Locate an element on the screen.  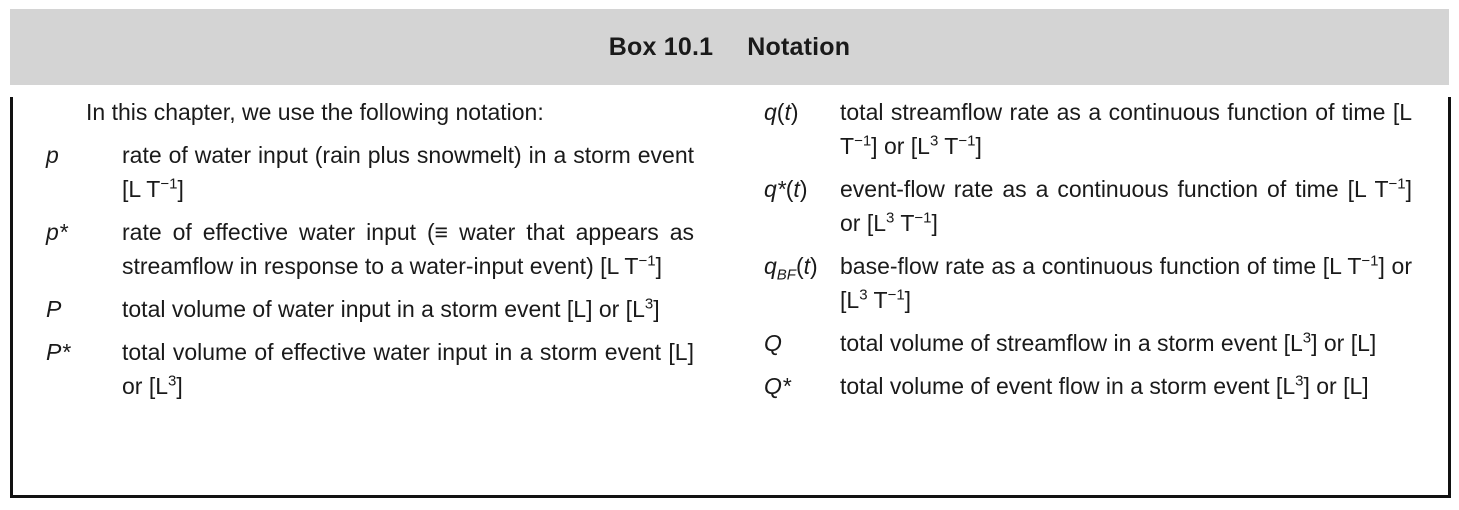
notation-symbol: q*(t) is located at coordinates (786, 189).